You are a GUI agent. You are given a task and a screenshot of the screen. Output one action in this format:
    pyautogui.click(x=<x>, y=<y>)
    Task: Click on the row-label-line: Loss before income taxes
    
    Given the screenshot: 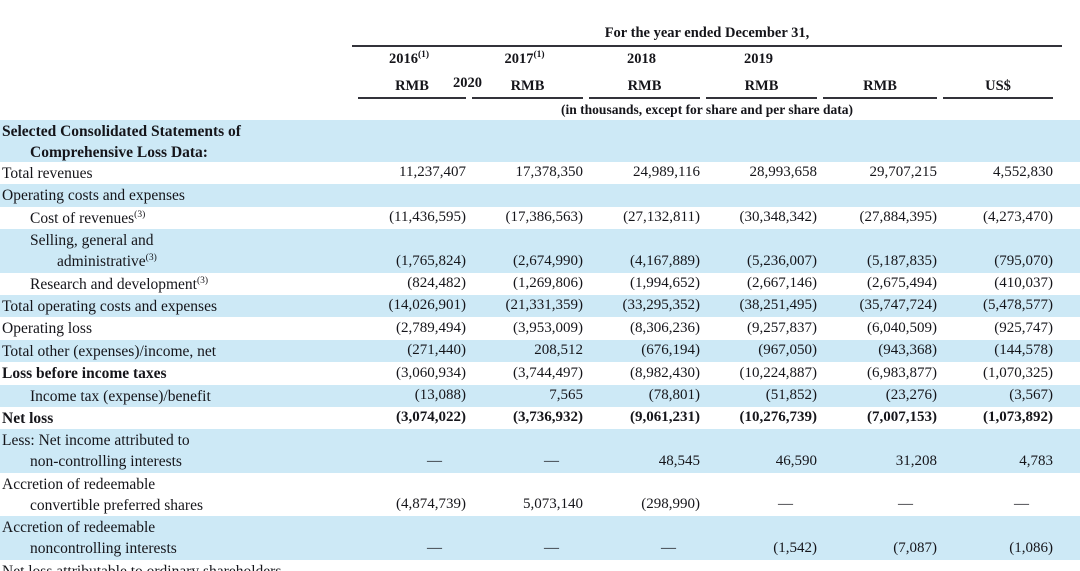 What is the action you would take?
    pyautogui.click(x=84, y=374)
    